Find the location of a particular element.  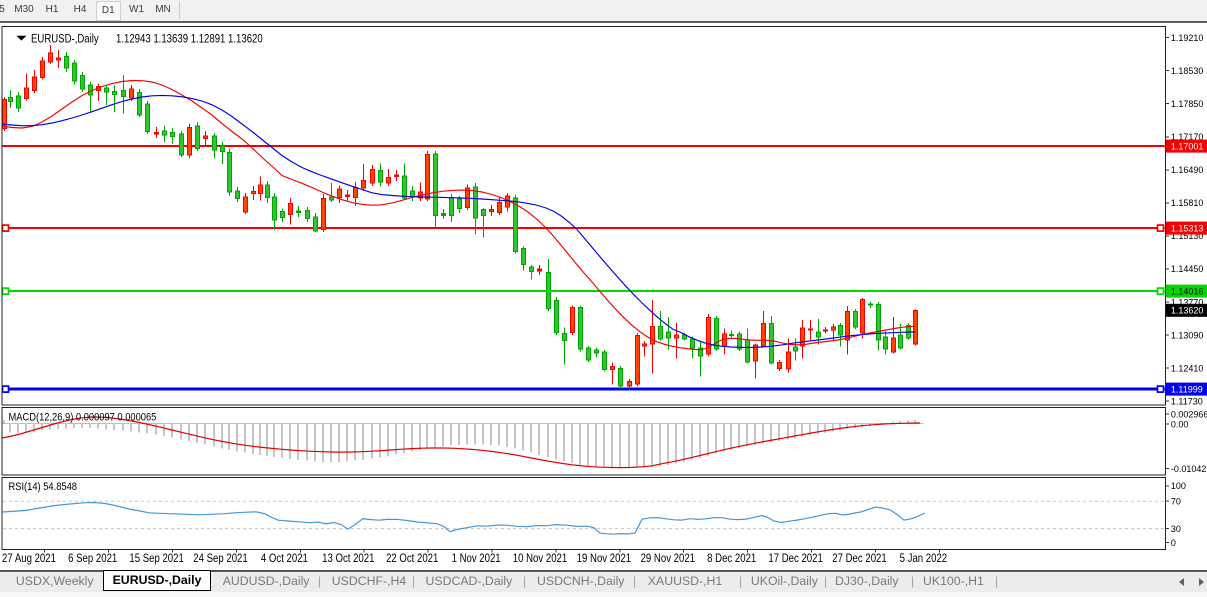

svg-text: 1.17170 is located at coordinates (1187, 137).